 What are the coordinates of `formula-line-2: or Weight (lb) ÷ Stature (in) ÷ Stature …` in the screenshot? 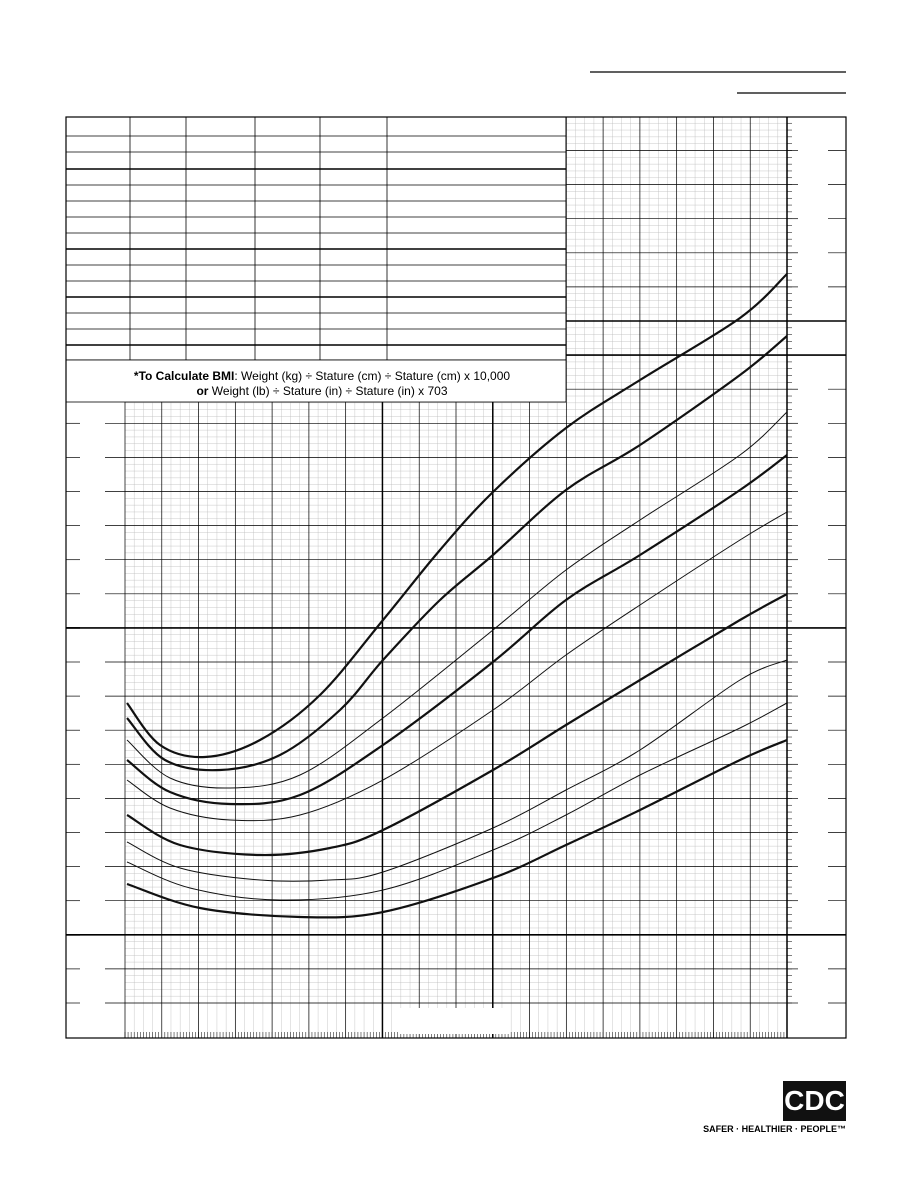 It's located at (321, 391).